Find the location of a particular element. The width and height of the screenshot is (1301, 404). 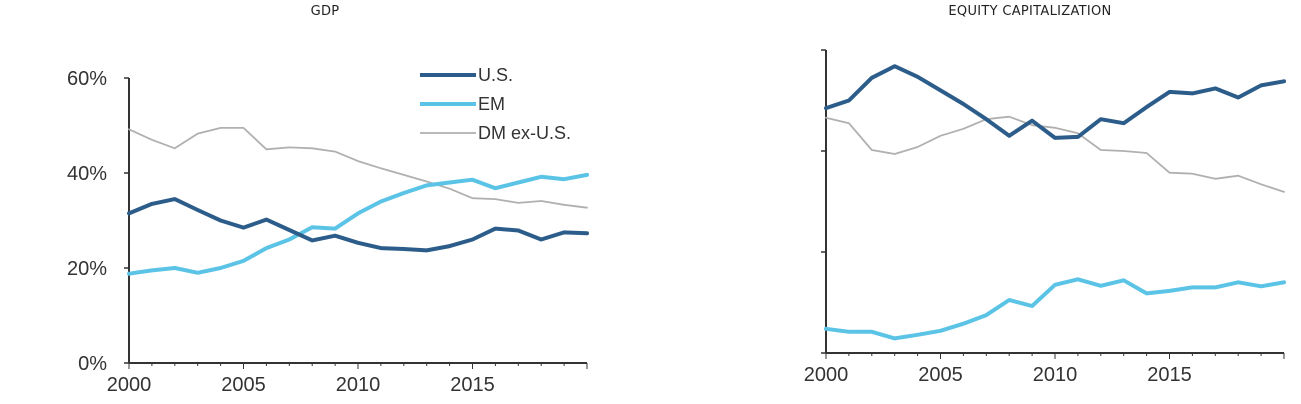

gdp-series-us is located at coordinates (358, 225).